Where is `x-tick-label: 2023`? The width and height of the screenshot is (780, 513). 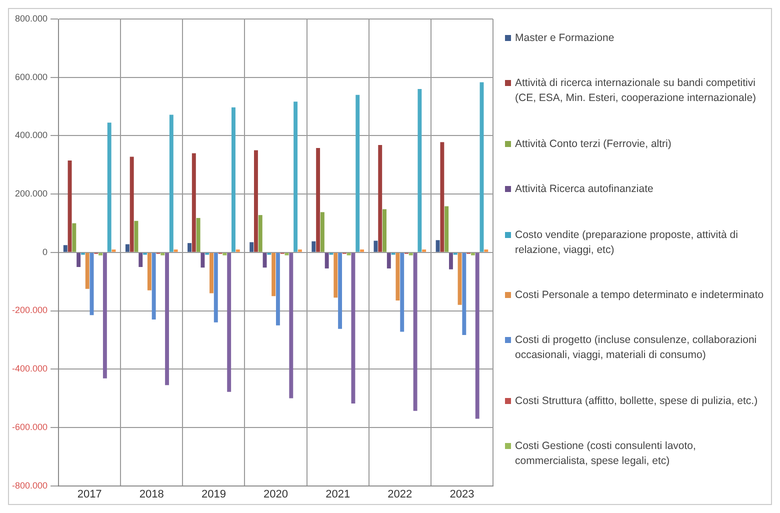 x-tick-label: 2023 is located at coordinates (462, 494).